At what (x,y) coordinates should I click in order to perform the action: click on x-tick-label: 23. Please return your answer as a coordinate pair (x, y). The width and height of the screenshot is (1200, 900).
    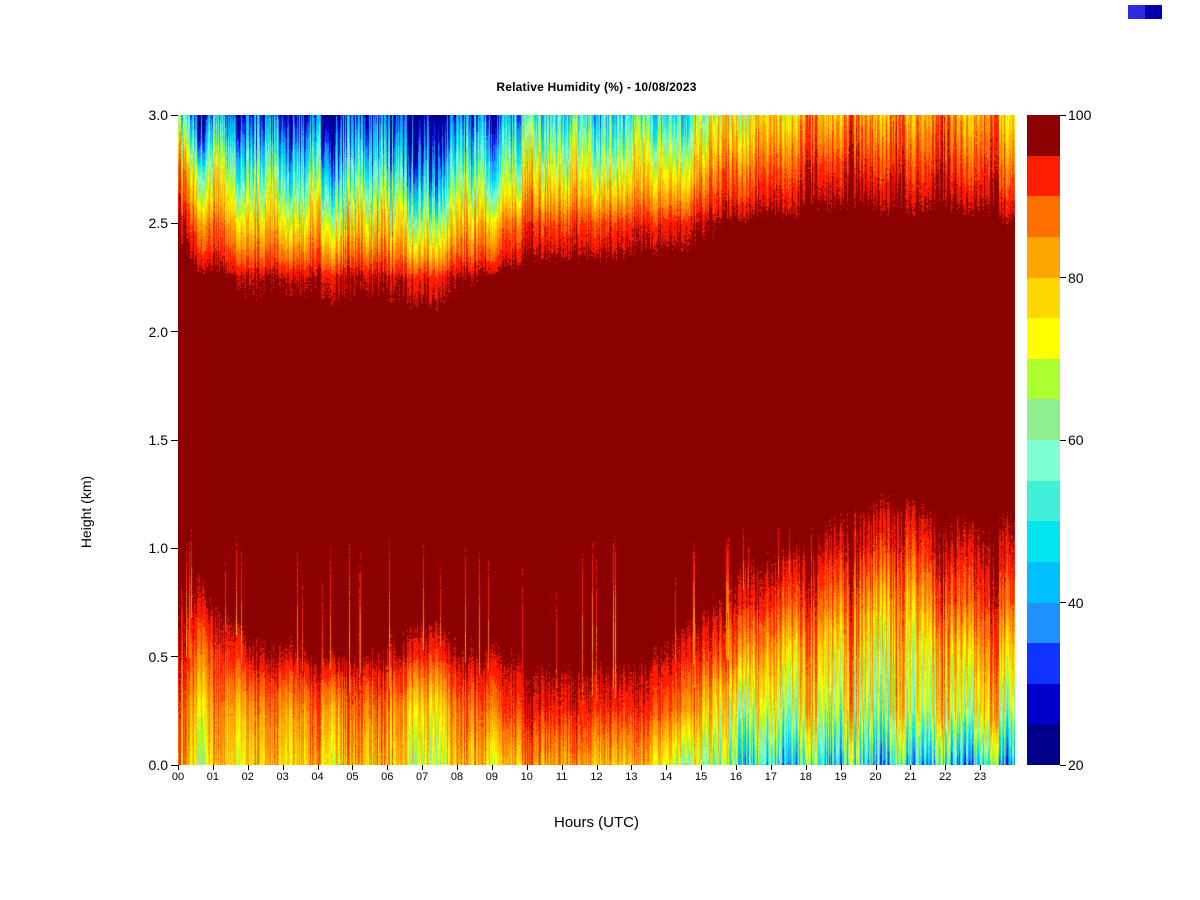
    Looking at the image, I should click on (980, 777).